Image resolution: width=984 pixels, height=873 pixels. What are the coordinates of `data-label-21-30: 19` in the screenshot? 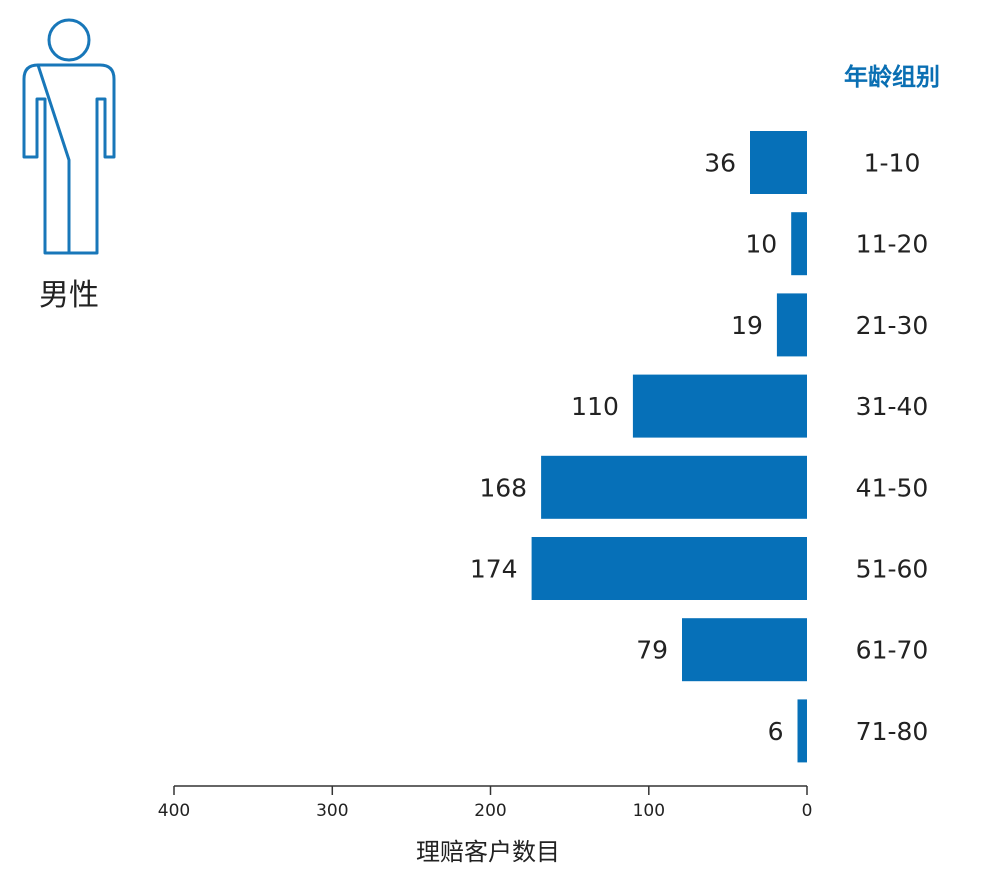 It's located at (747, 325).